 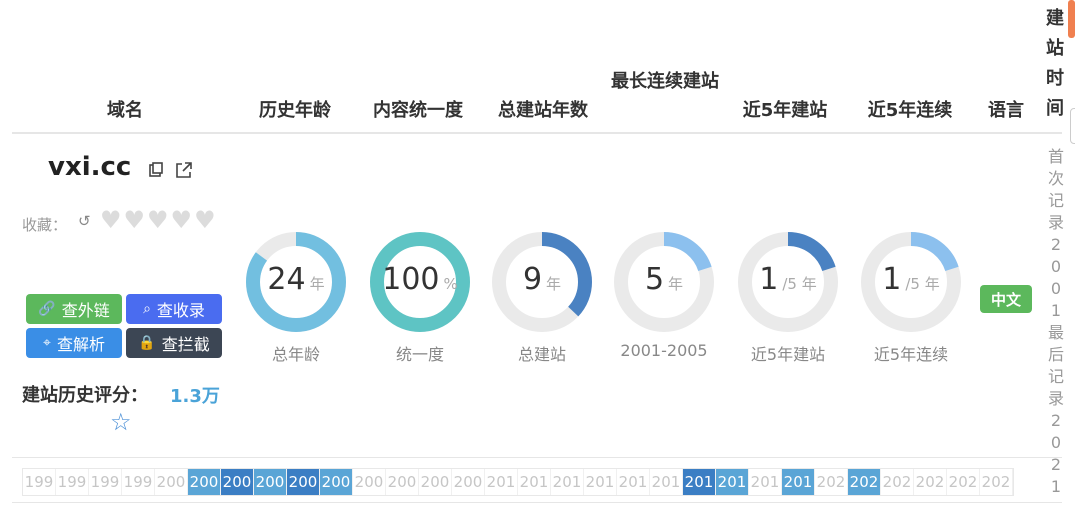 What do you see at coordinates (74, 309) in the screenshot?
I see `external-links-button: 🔗 查外链` at bounding box center [74, 309].